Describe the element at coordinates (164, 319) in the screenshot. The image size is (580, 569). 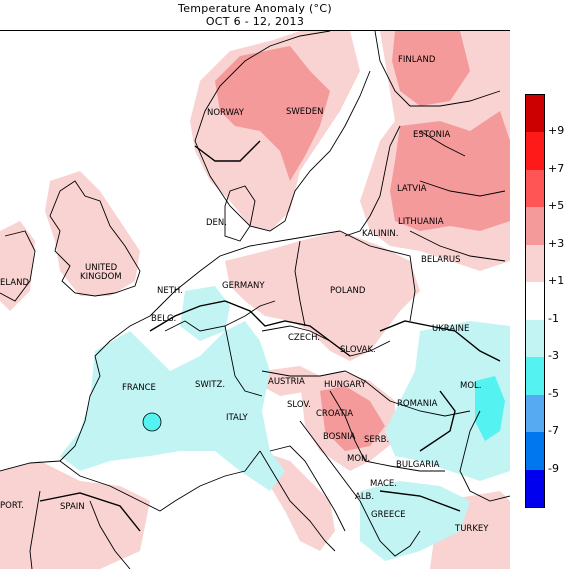
I see `label-belgium: BELG.` at that location.